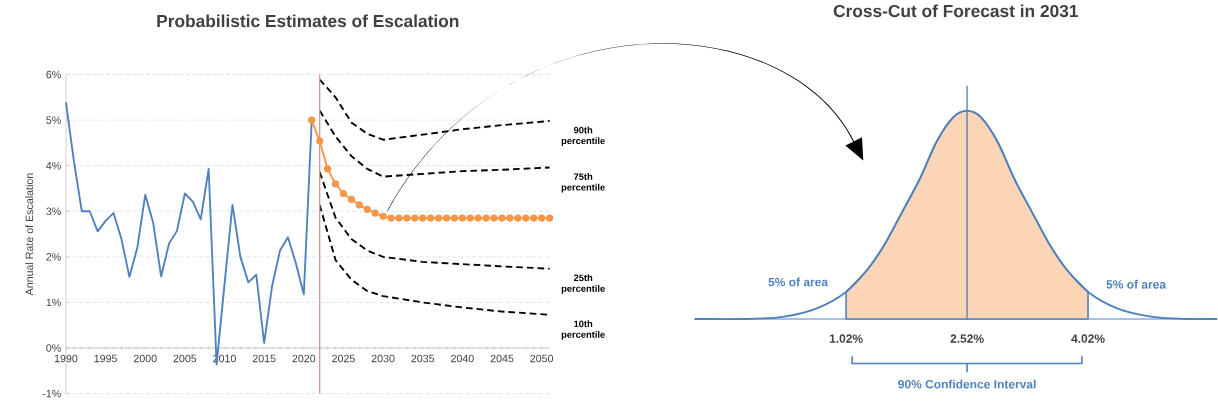  Describe the element at coordinates (967, 338) in the screenshot. I see `x-tick-label: 2.52%` at that location.